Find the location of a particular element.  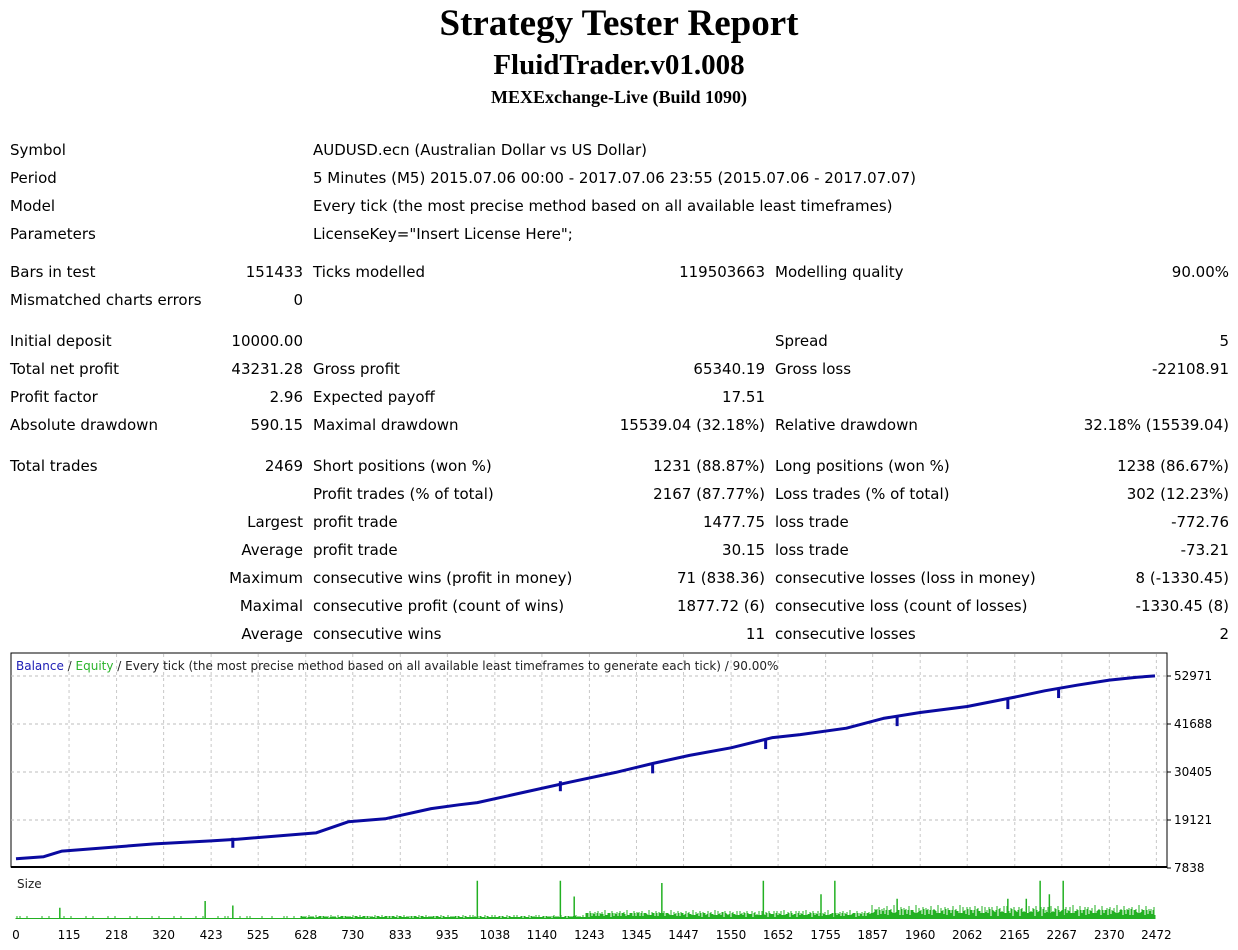

x-tick-label: 1857 is located at coordinates (872, 935).